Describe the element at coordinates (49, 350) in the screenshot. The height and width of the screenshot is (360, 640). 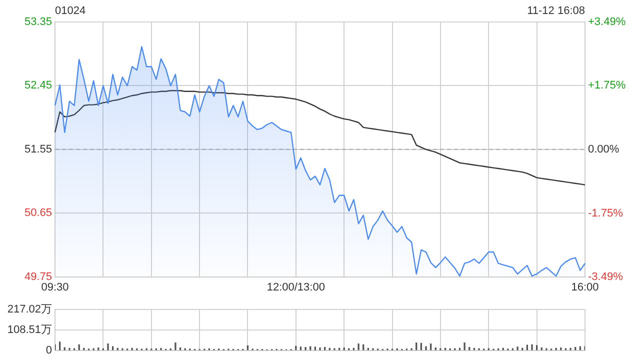
I see `y-tick-label: 0` at that location.